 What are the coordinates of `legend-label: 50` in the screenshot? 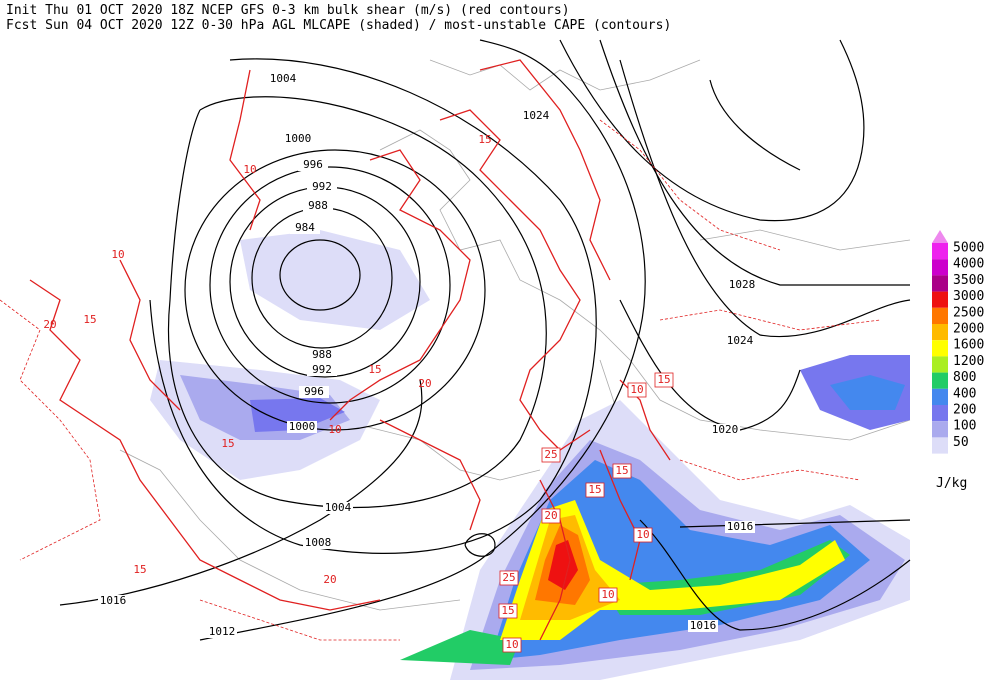 It's located at (961, 442).